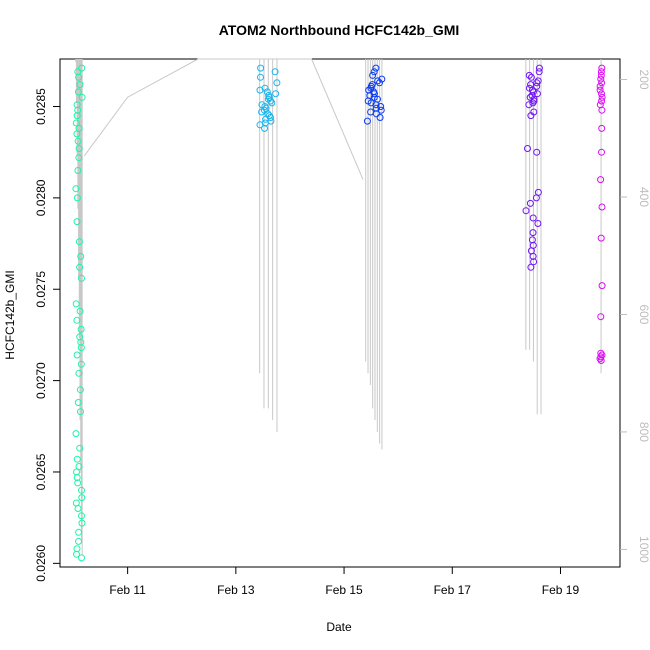  What do you see at coordinates (643, 197) in the screenshot?
I see `y2-tick-label: 400` at bounding box center [643, 197].